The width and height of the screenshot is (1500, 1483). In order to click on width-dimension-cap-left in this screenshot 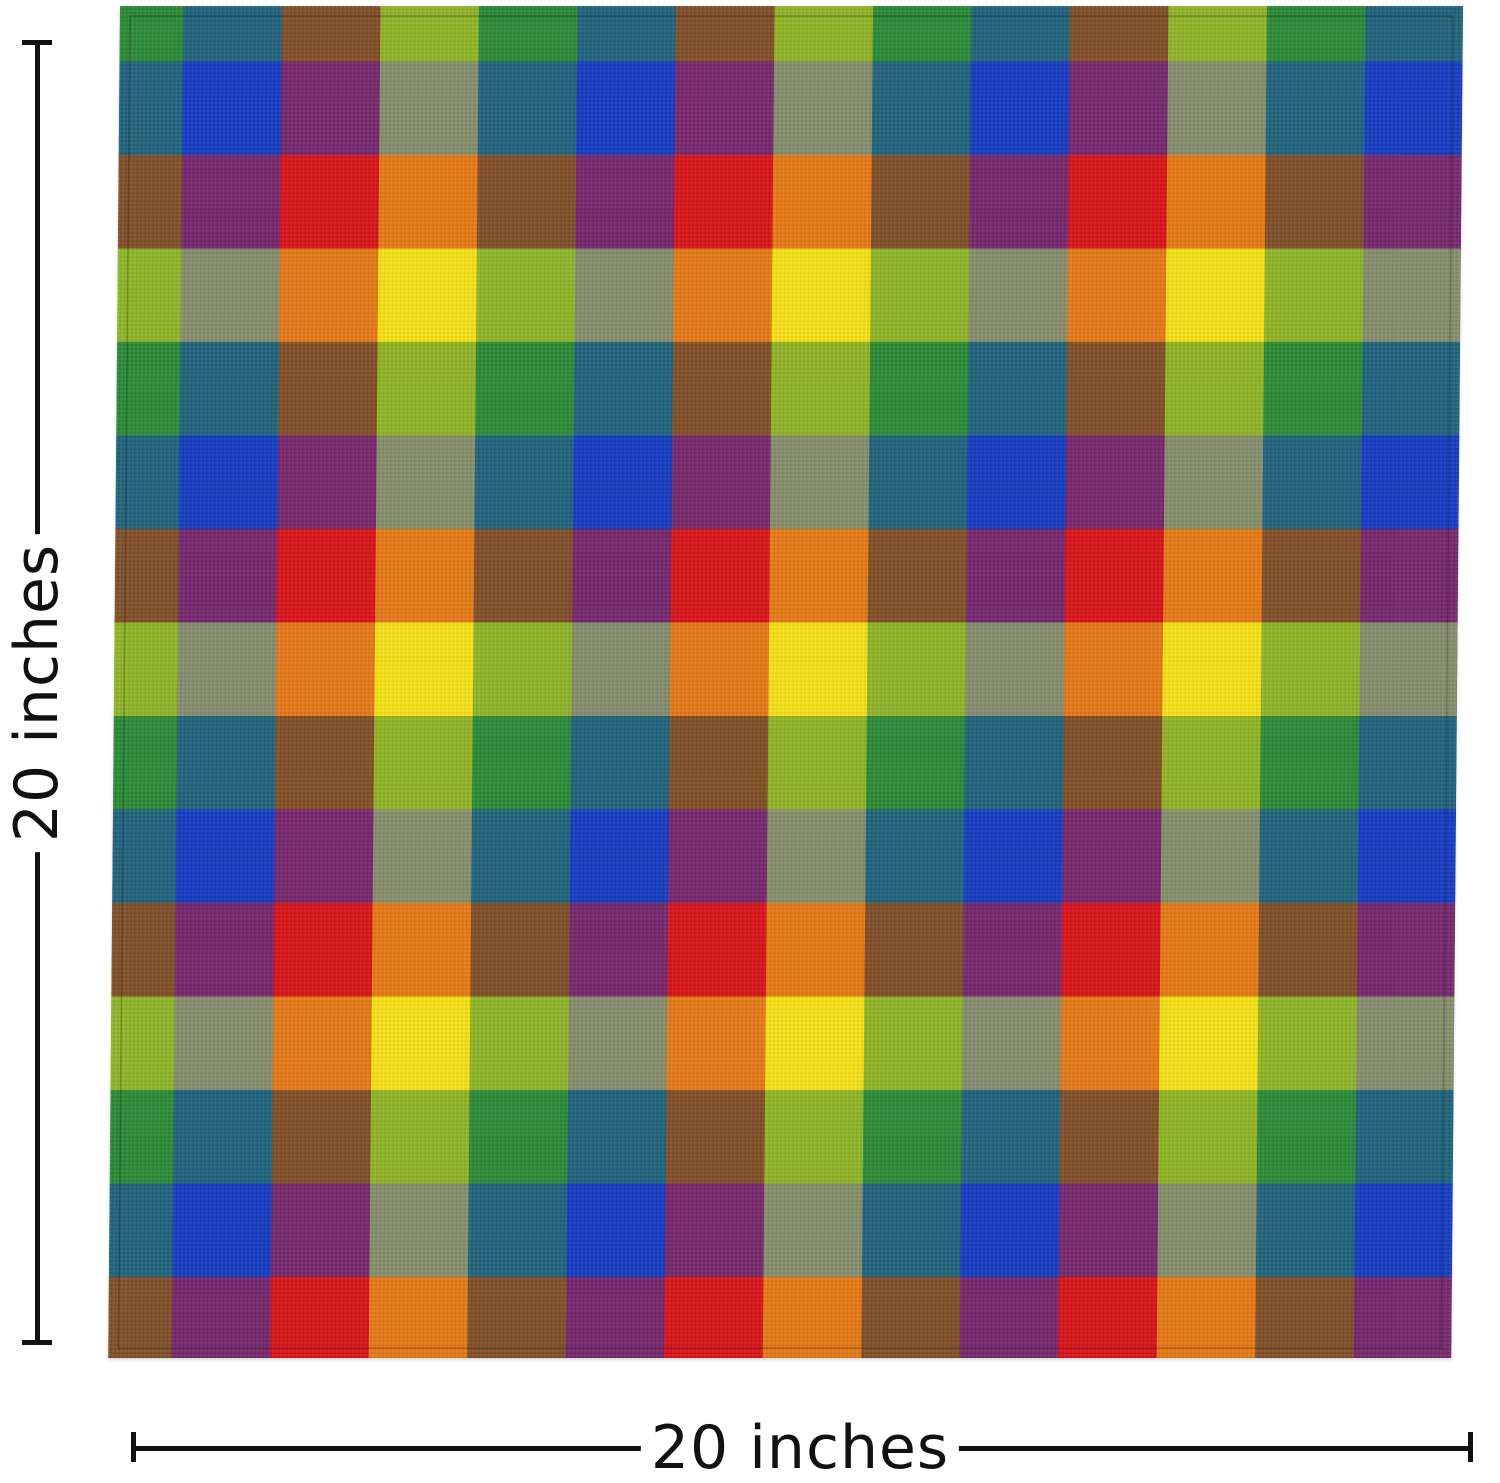, I will do `click(133, 1447)`.